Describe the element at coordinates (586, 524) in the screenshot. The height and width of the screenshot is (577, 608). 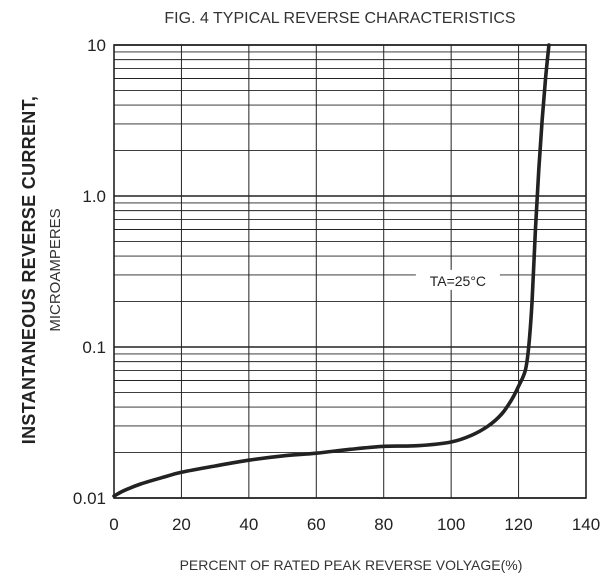
I see `x-tick-label: 140` at that location.